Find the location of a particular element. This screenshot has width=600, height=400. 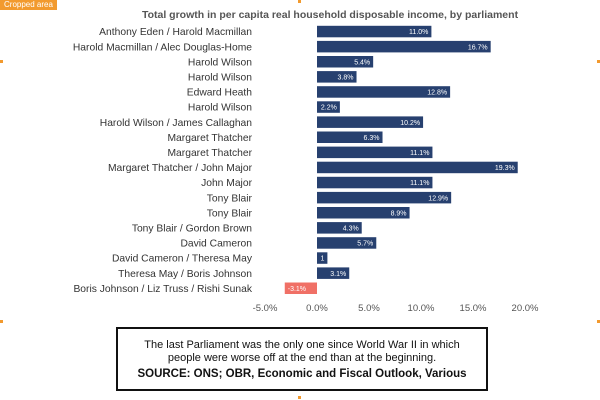

data-label: 12.9% is located at coordinates (438, 198).